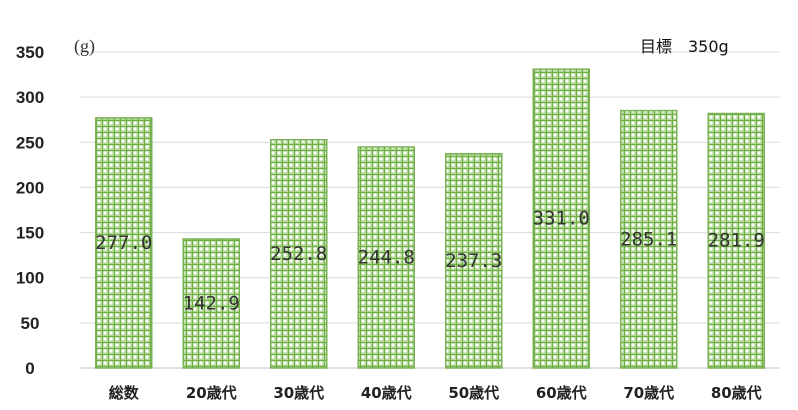  Describe the element at coordinates (30, 52) in the screenshot. I see `y-tick-label: 350` at that location.